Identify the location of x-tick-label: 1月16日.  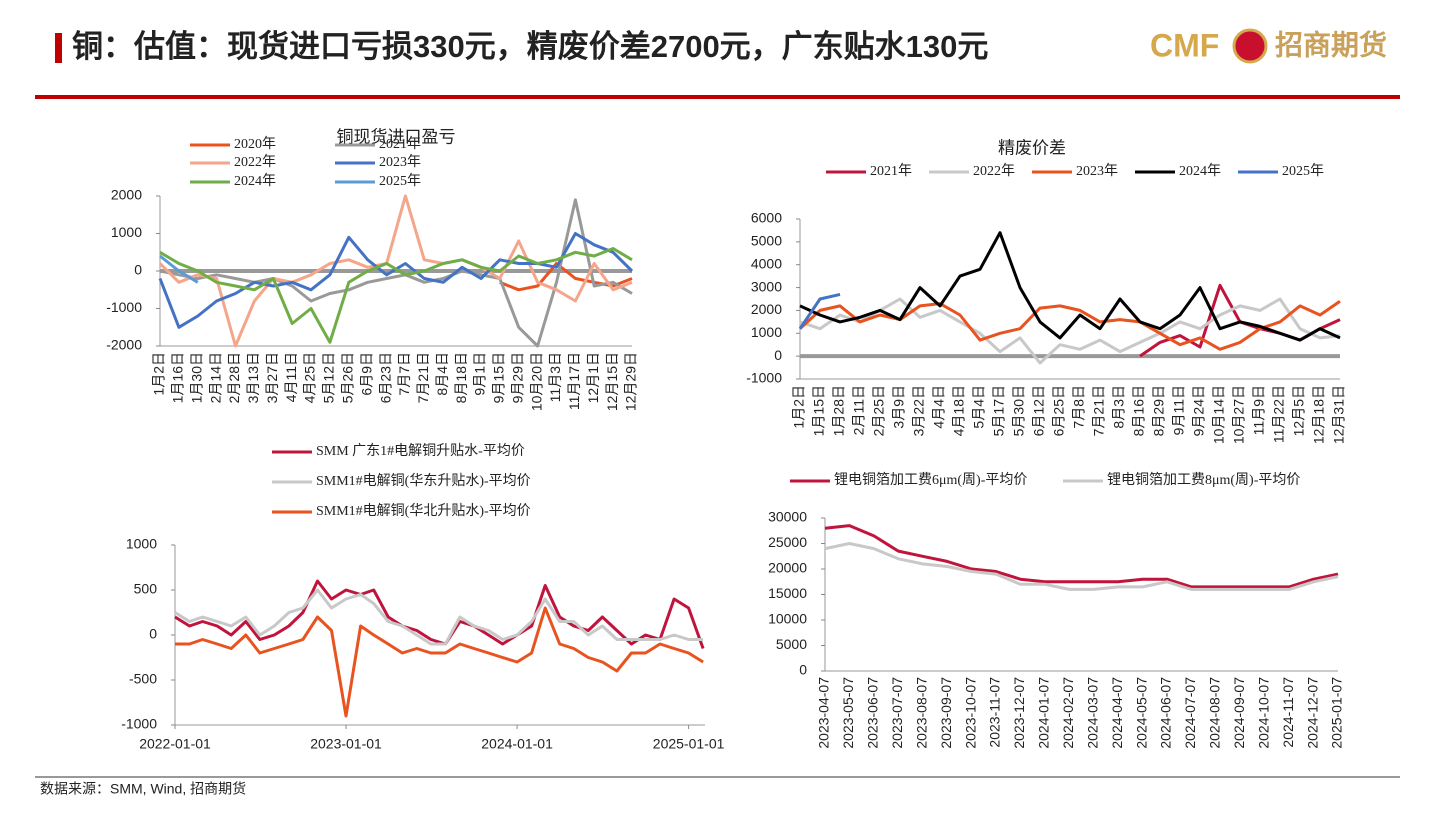
(178, 377).